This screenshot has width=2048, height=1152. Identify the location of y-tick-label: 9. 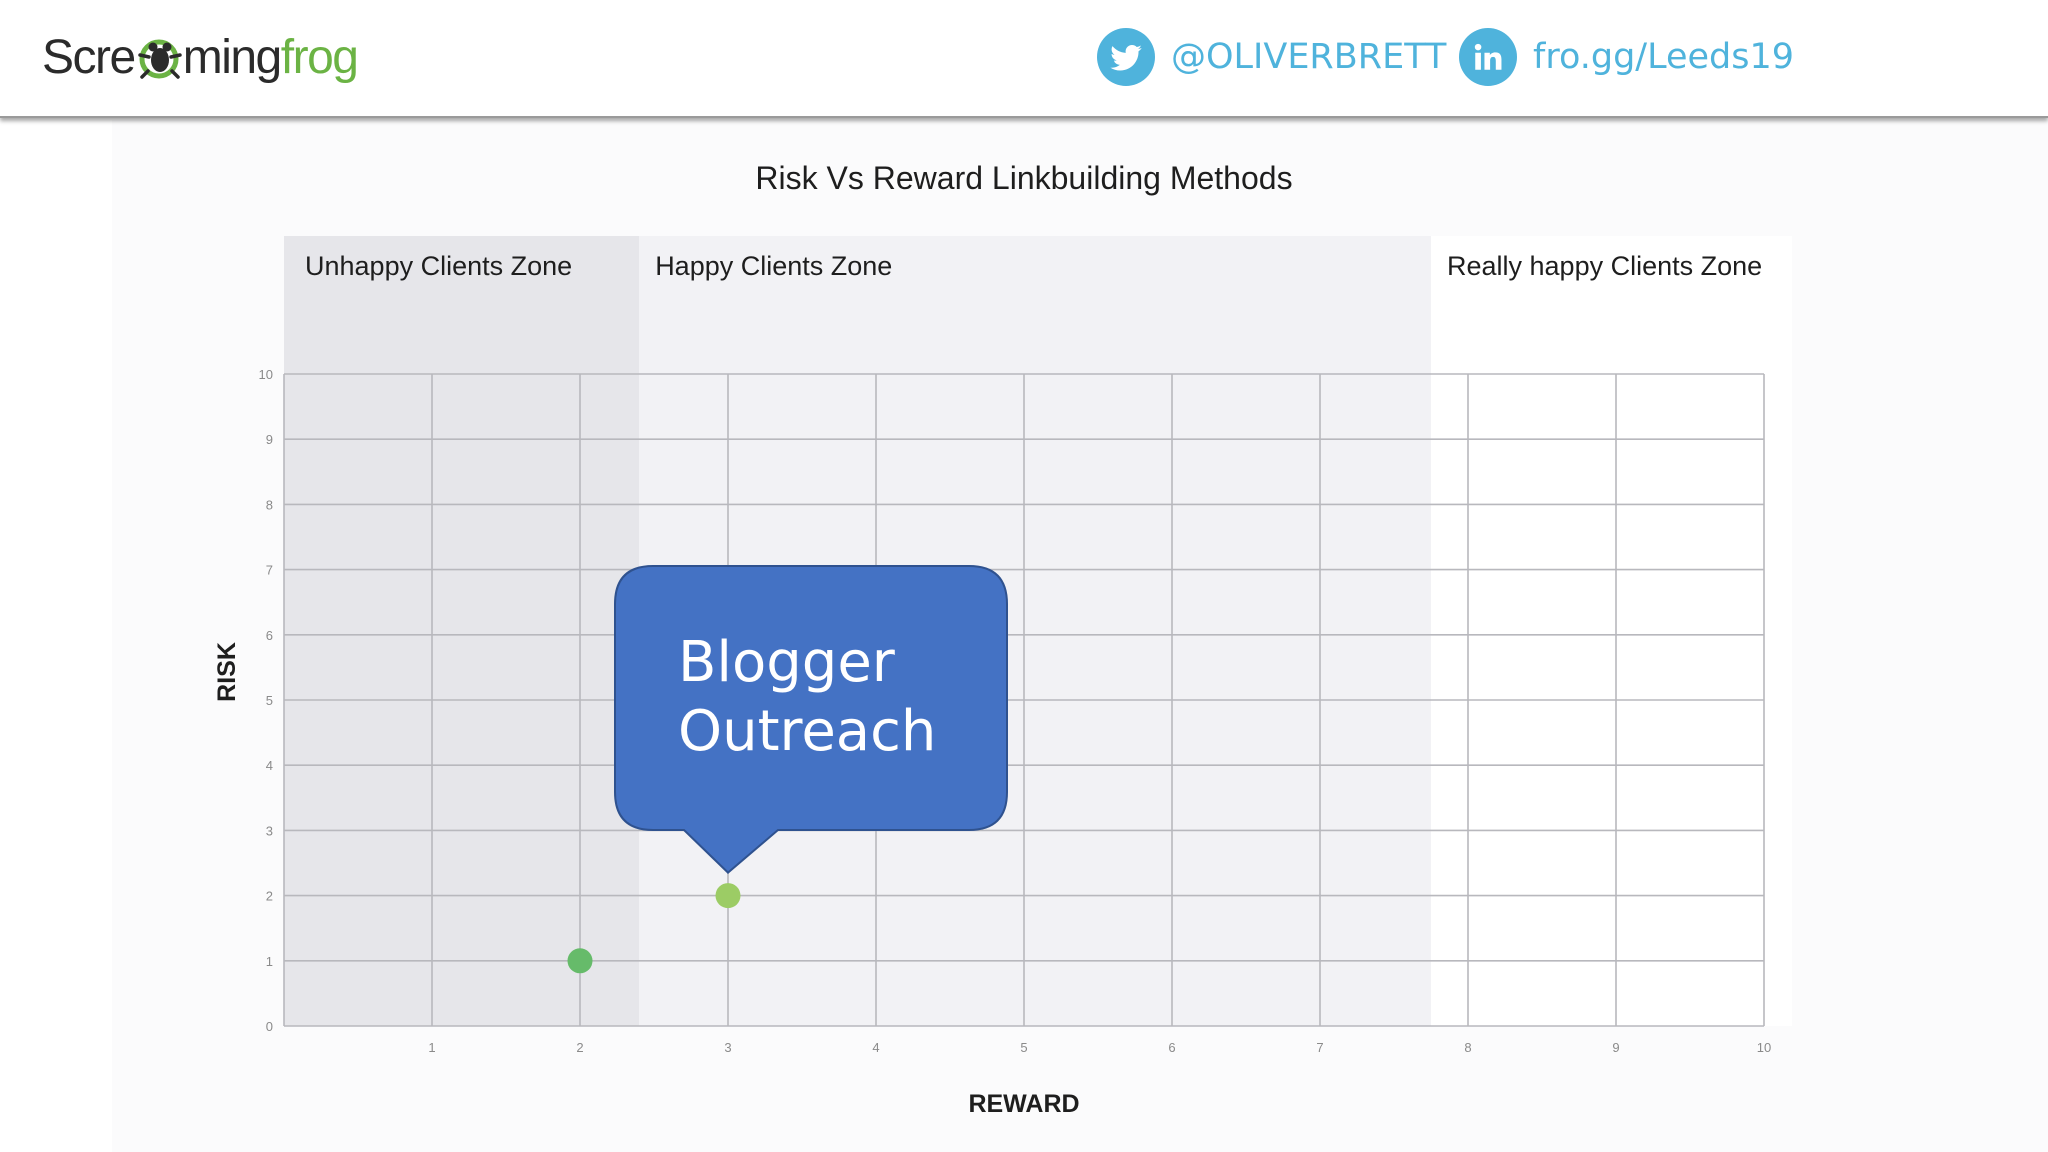
(269, 439).